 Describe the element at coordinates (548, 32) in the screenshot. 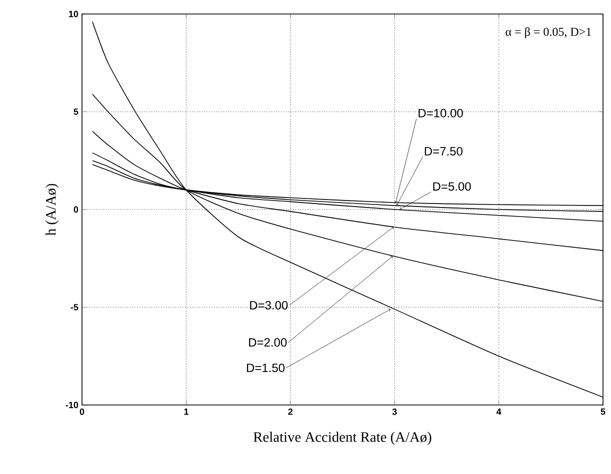

I see `annotation: α = β = 0.05, D>1` at that location.